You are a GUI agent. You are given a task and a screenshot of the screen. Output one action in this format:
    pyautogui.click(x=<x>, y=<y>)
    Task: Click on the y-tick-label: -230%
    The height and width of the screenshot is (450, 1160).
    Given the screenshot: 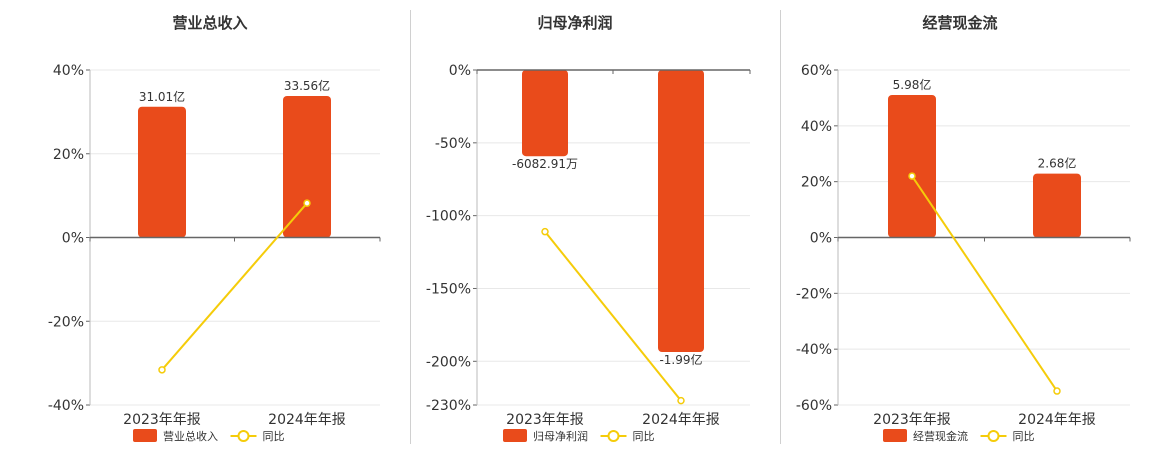 What is the action you would take?
    pyautogui.click(x=448, y=406)
    